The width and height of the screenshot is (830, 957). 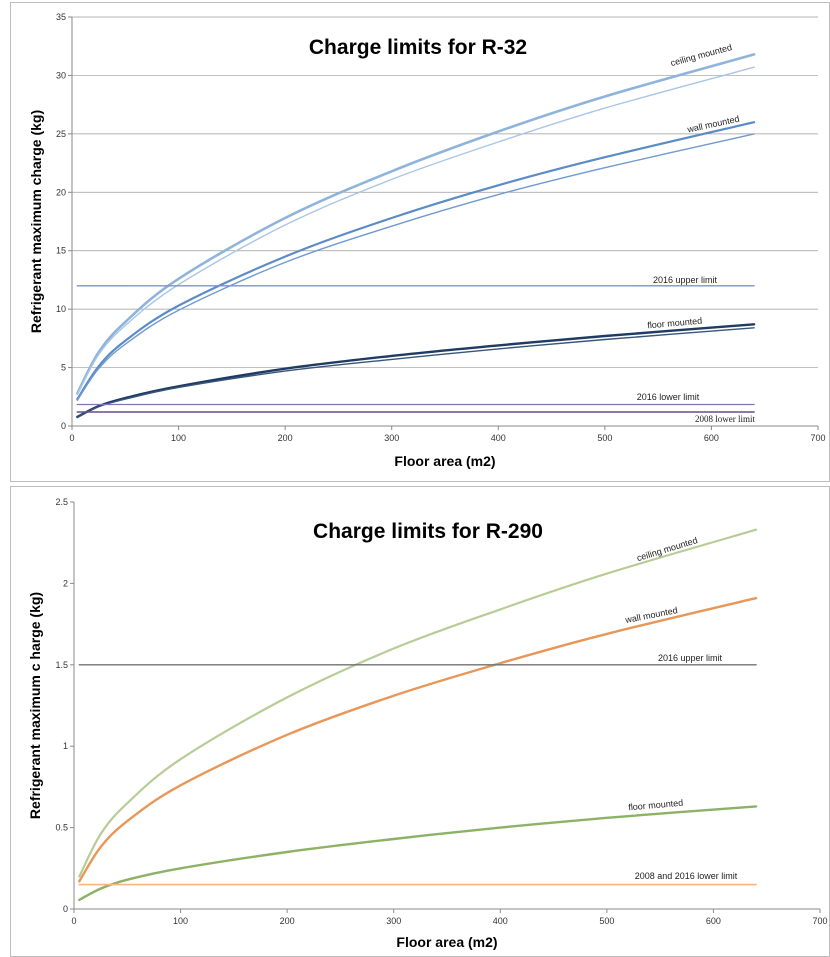 What do you see at coordinates (428, 531) in the screenshot?
I see `chart-title: Charge limits for R-290` at bounding box center [428, 531].